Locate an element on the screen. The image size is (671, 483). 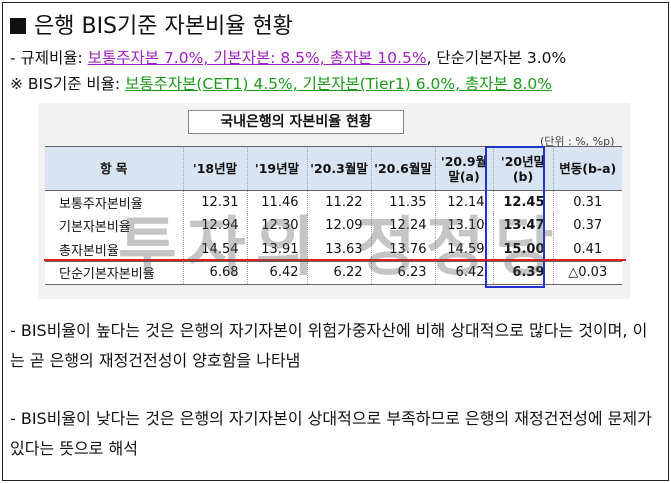
table-cell: 12.14 is located at coordinates (463, 202).